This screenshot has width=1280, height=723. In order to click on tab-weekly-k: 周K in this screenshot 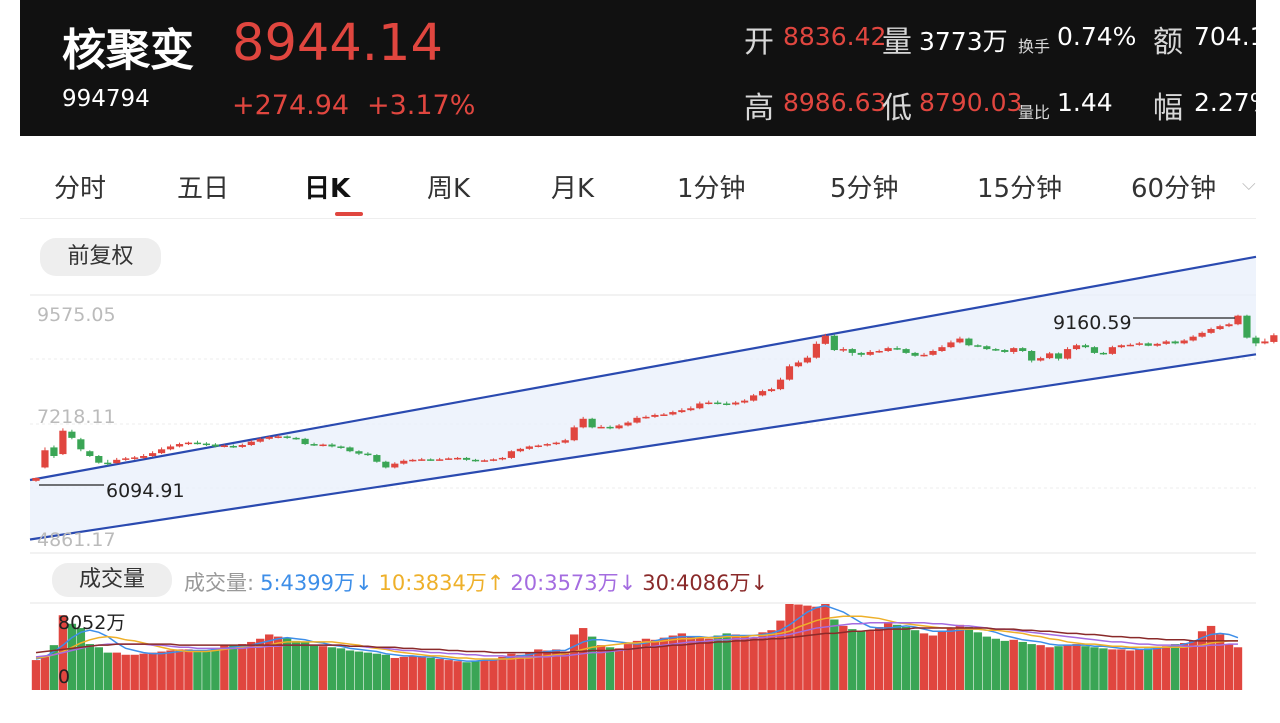, I will do `click(449, 189)`.